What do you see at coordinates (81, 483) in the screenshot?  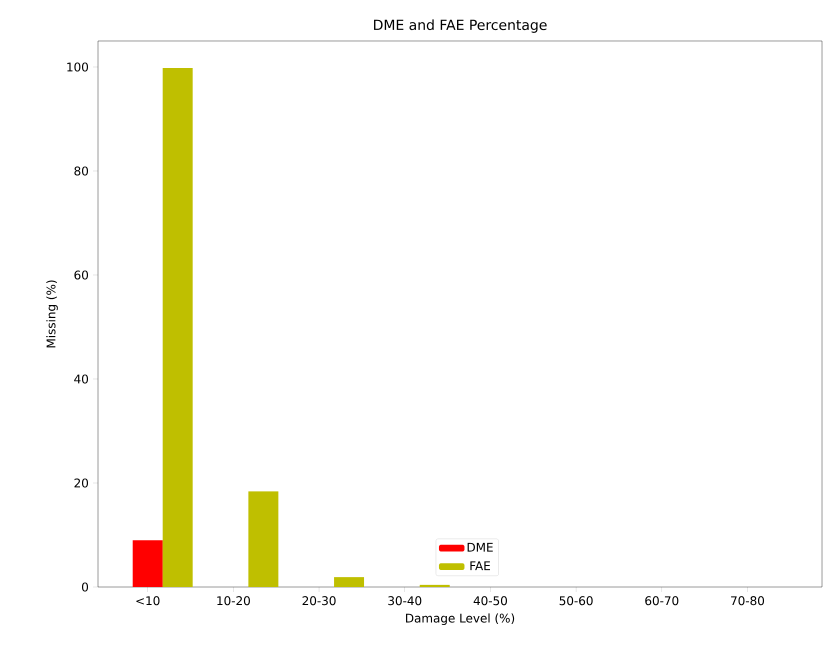 I see `y-tick-label: 20` at bounding box center [81, 483].